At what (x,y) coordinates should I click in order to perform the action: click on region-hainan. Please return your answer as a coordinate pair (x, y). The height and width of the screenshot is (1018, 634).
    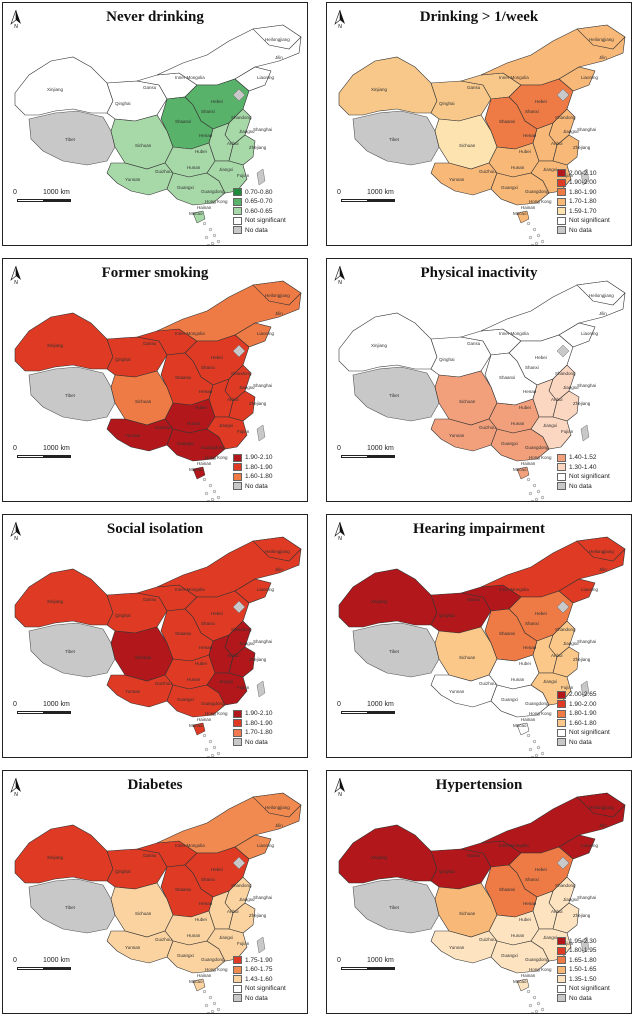
    Looking at the image, I should click on (523, 473).